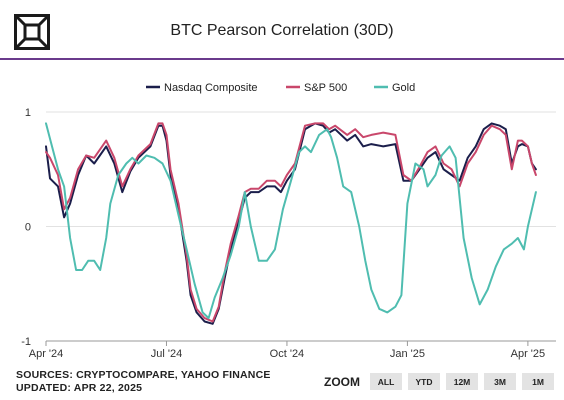 This screenshot has width=564, height=400. I want to click on x-tick-label: Jul '24, so click(166, 354).